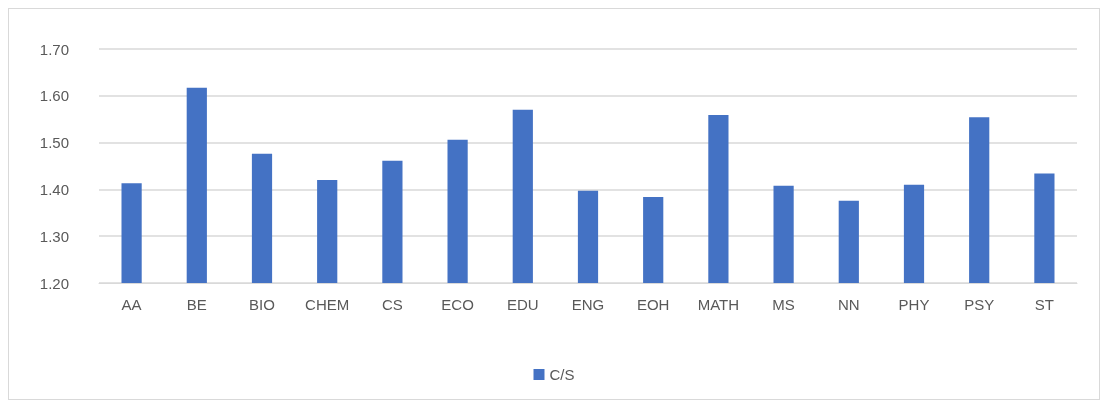  What do you see at coordinates (588, 304) in the screenshot?
I see `x-tick-label: ENG` at bounding box center [588, 304].